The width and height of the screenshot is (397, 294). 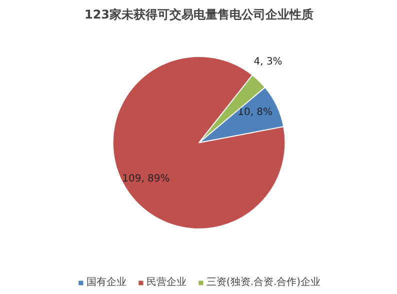 What do you see at coordinates (268, 62) in the screenshot?
I see `data-label: 4, 3%` at bounding box center [268, 62].